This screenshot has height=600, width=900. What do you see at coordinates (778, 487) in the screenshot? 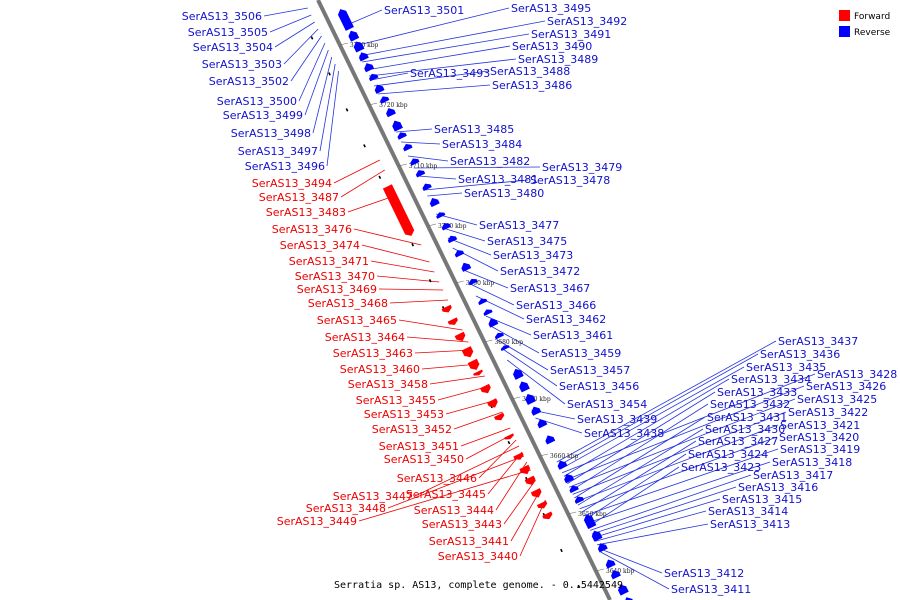
I see `gene-label: SerAS13_3416` at bounding box center [778, 487].